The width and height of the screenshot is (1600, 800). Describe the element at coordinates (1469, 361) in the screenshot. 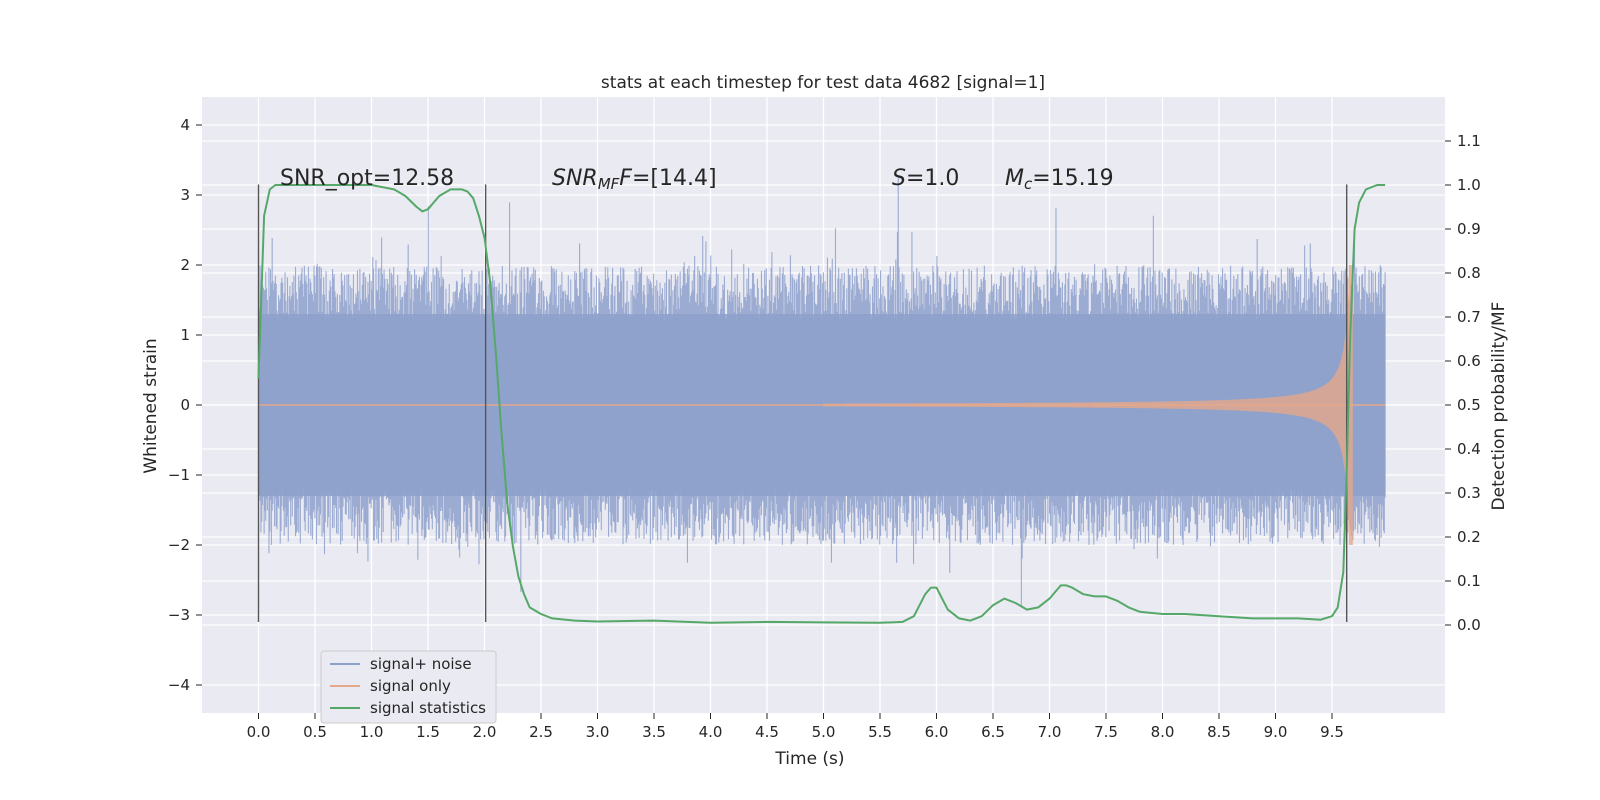

I see `right-y-tick-label: 0.6` at that location.